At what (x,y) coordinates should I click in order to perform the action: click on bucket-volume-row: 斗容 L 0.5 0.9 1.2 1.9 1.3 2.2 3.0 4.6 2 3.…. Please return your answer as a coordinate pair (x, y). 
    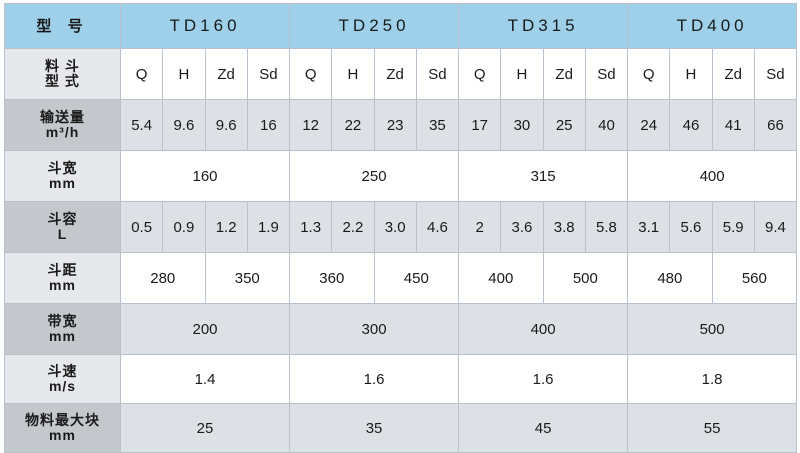
    Looking at the image, I should click on (401, 227).